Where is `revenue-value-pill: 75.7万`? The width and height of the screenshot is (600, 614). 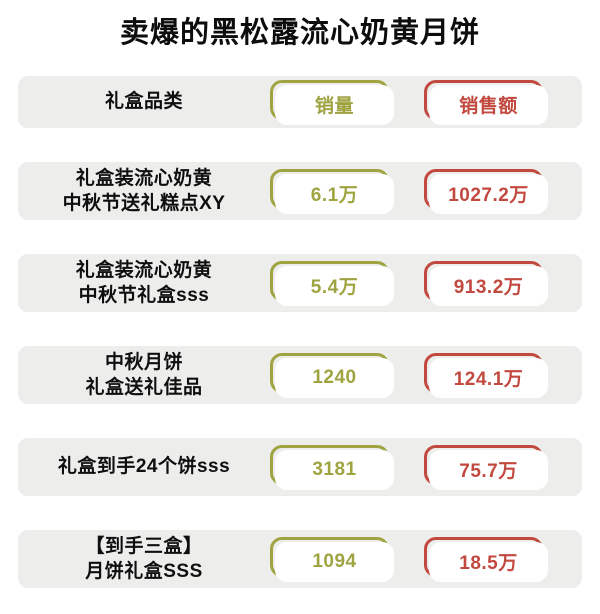 revenue-value-pill: 75.7万 is located at coordinates (486, 467).